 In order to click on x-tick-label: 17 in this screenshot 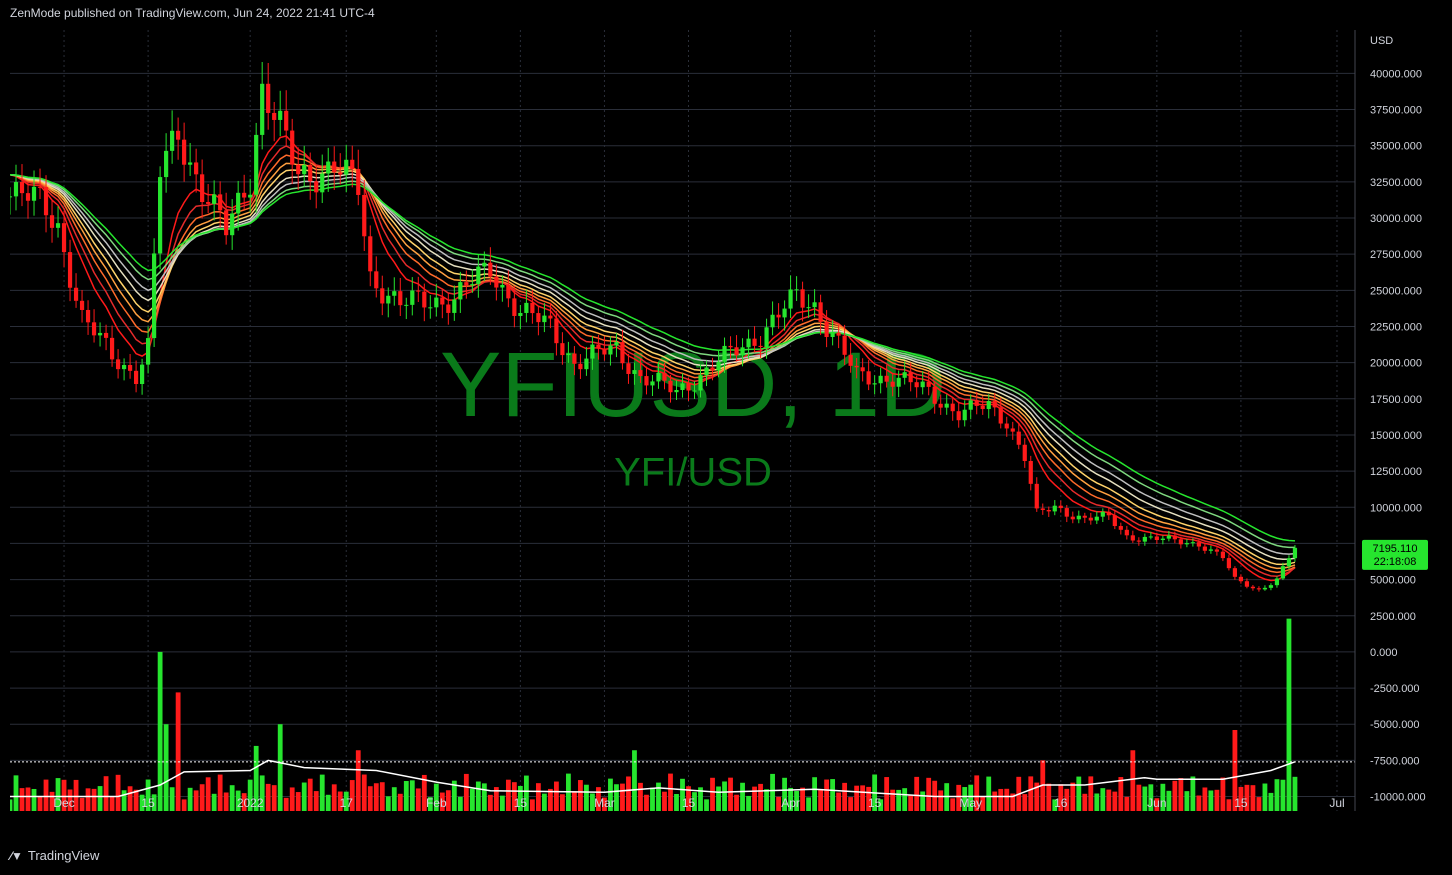, I will do `click(347, 803)`.